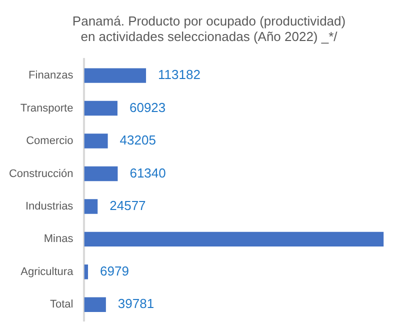  What do you see at coordinates (59, 239) in the screenshot?
I see `y-tick-label: Minas` at bounding box center [59, 239].